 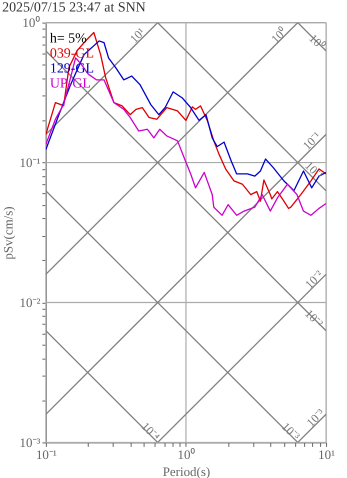 I want to click on y-tick-label: 10⁻², so click(x=30, y=302).